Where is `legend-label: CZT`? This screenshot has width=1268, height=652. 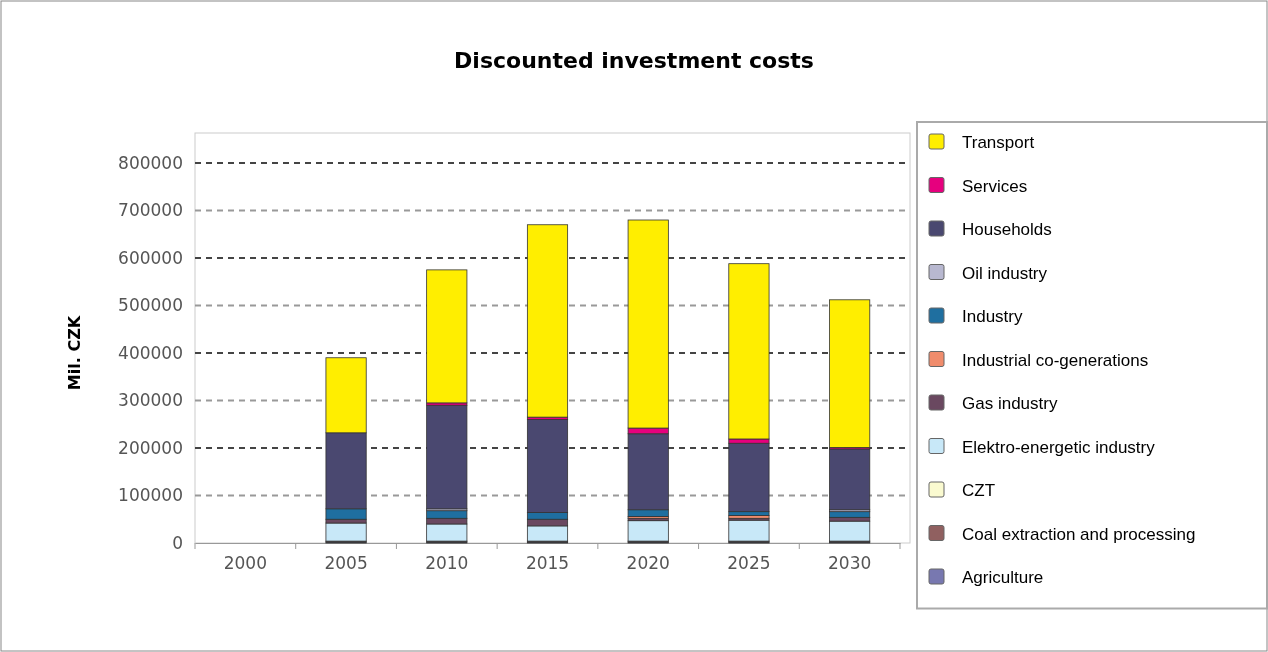
legend-label: CZT is located at coordinates (979, 490).